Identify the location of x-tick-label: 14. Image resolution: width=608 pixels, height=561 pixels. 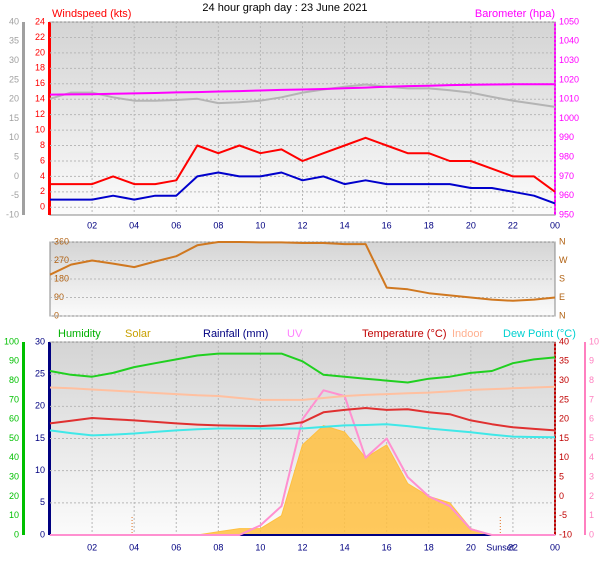
(345, 225).